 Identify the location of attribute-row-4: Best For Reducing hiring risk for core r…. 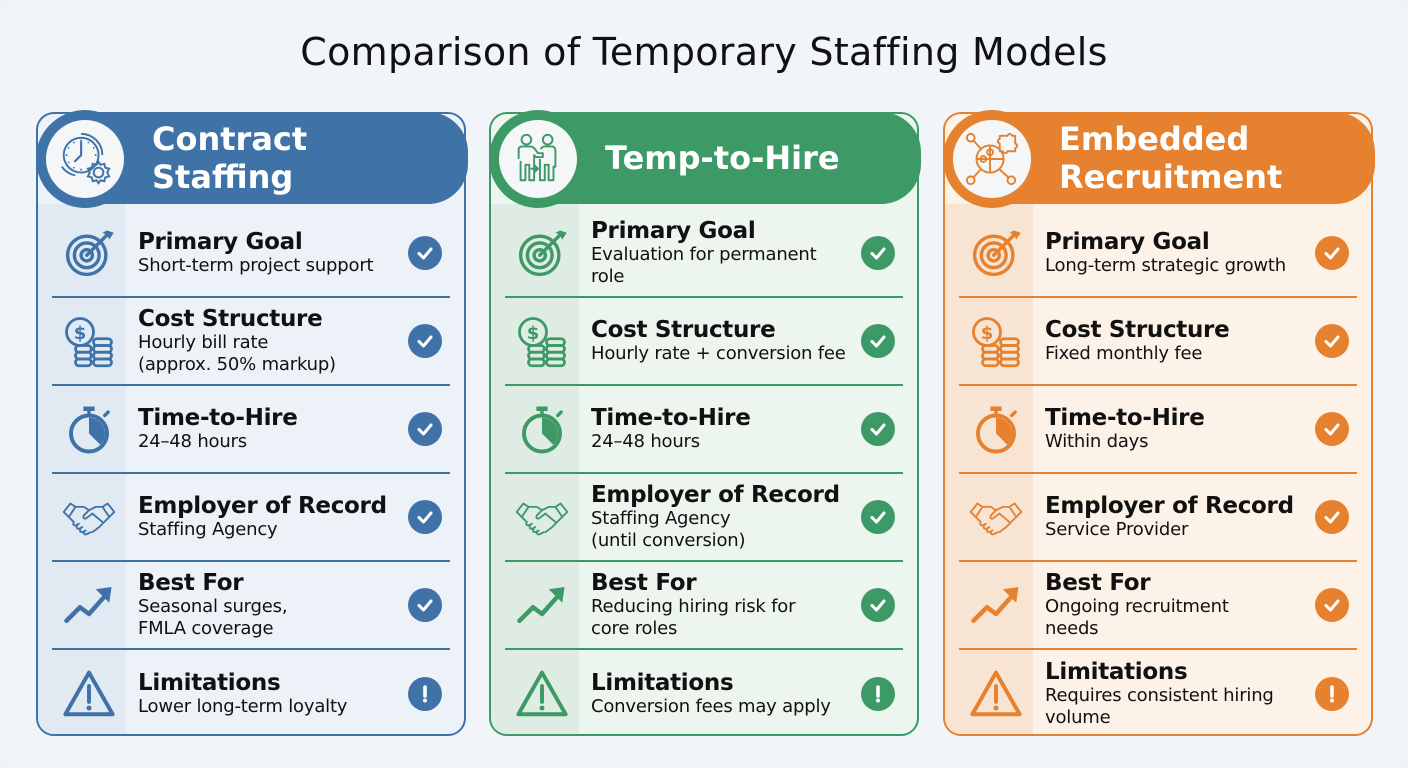
(704, 606).